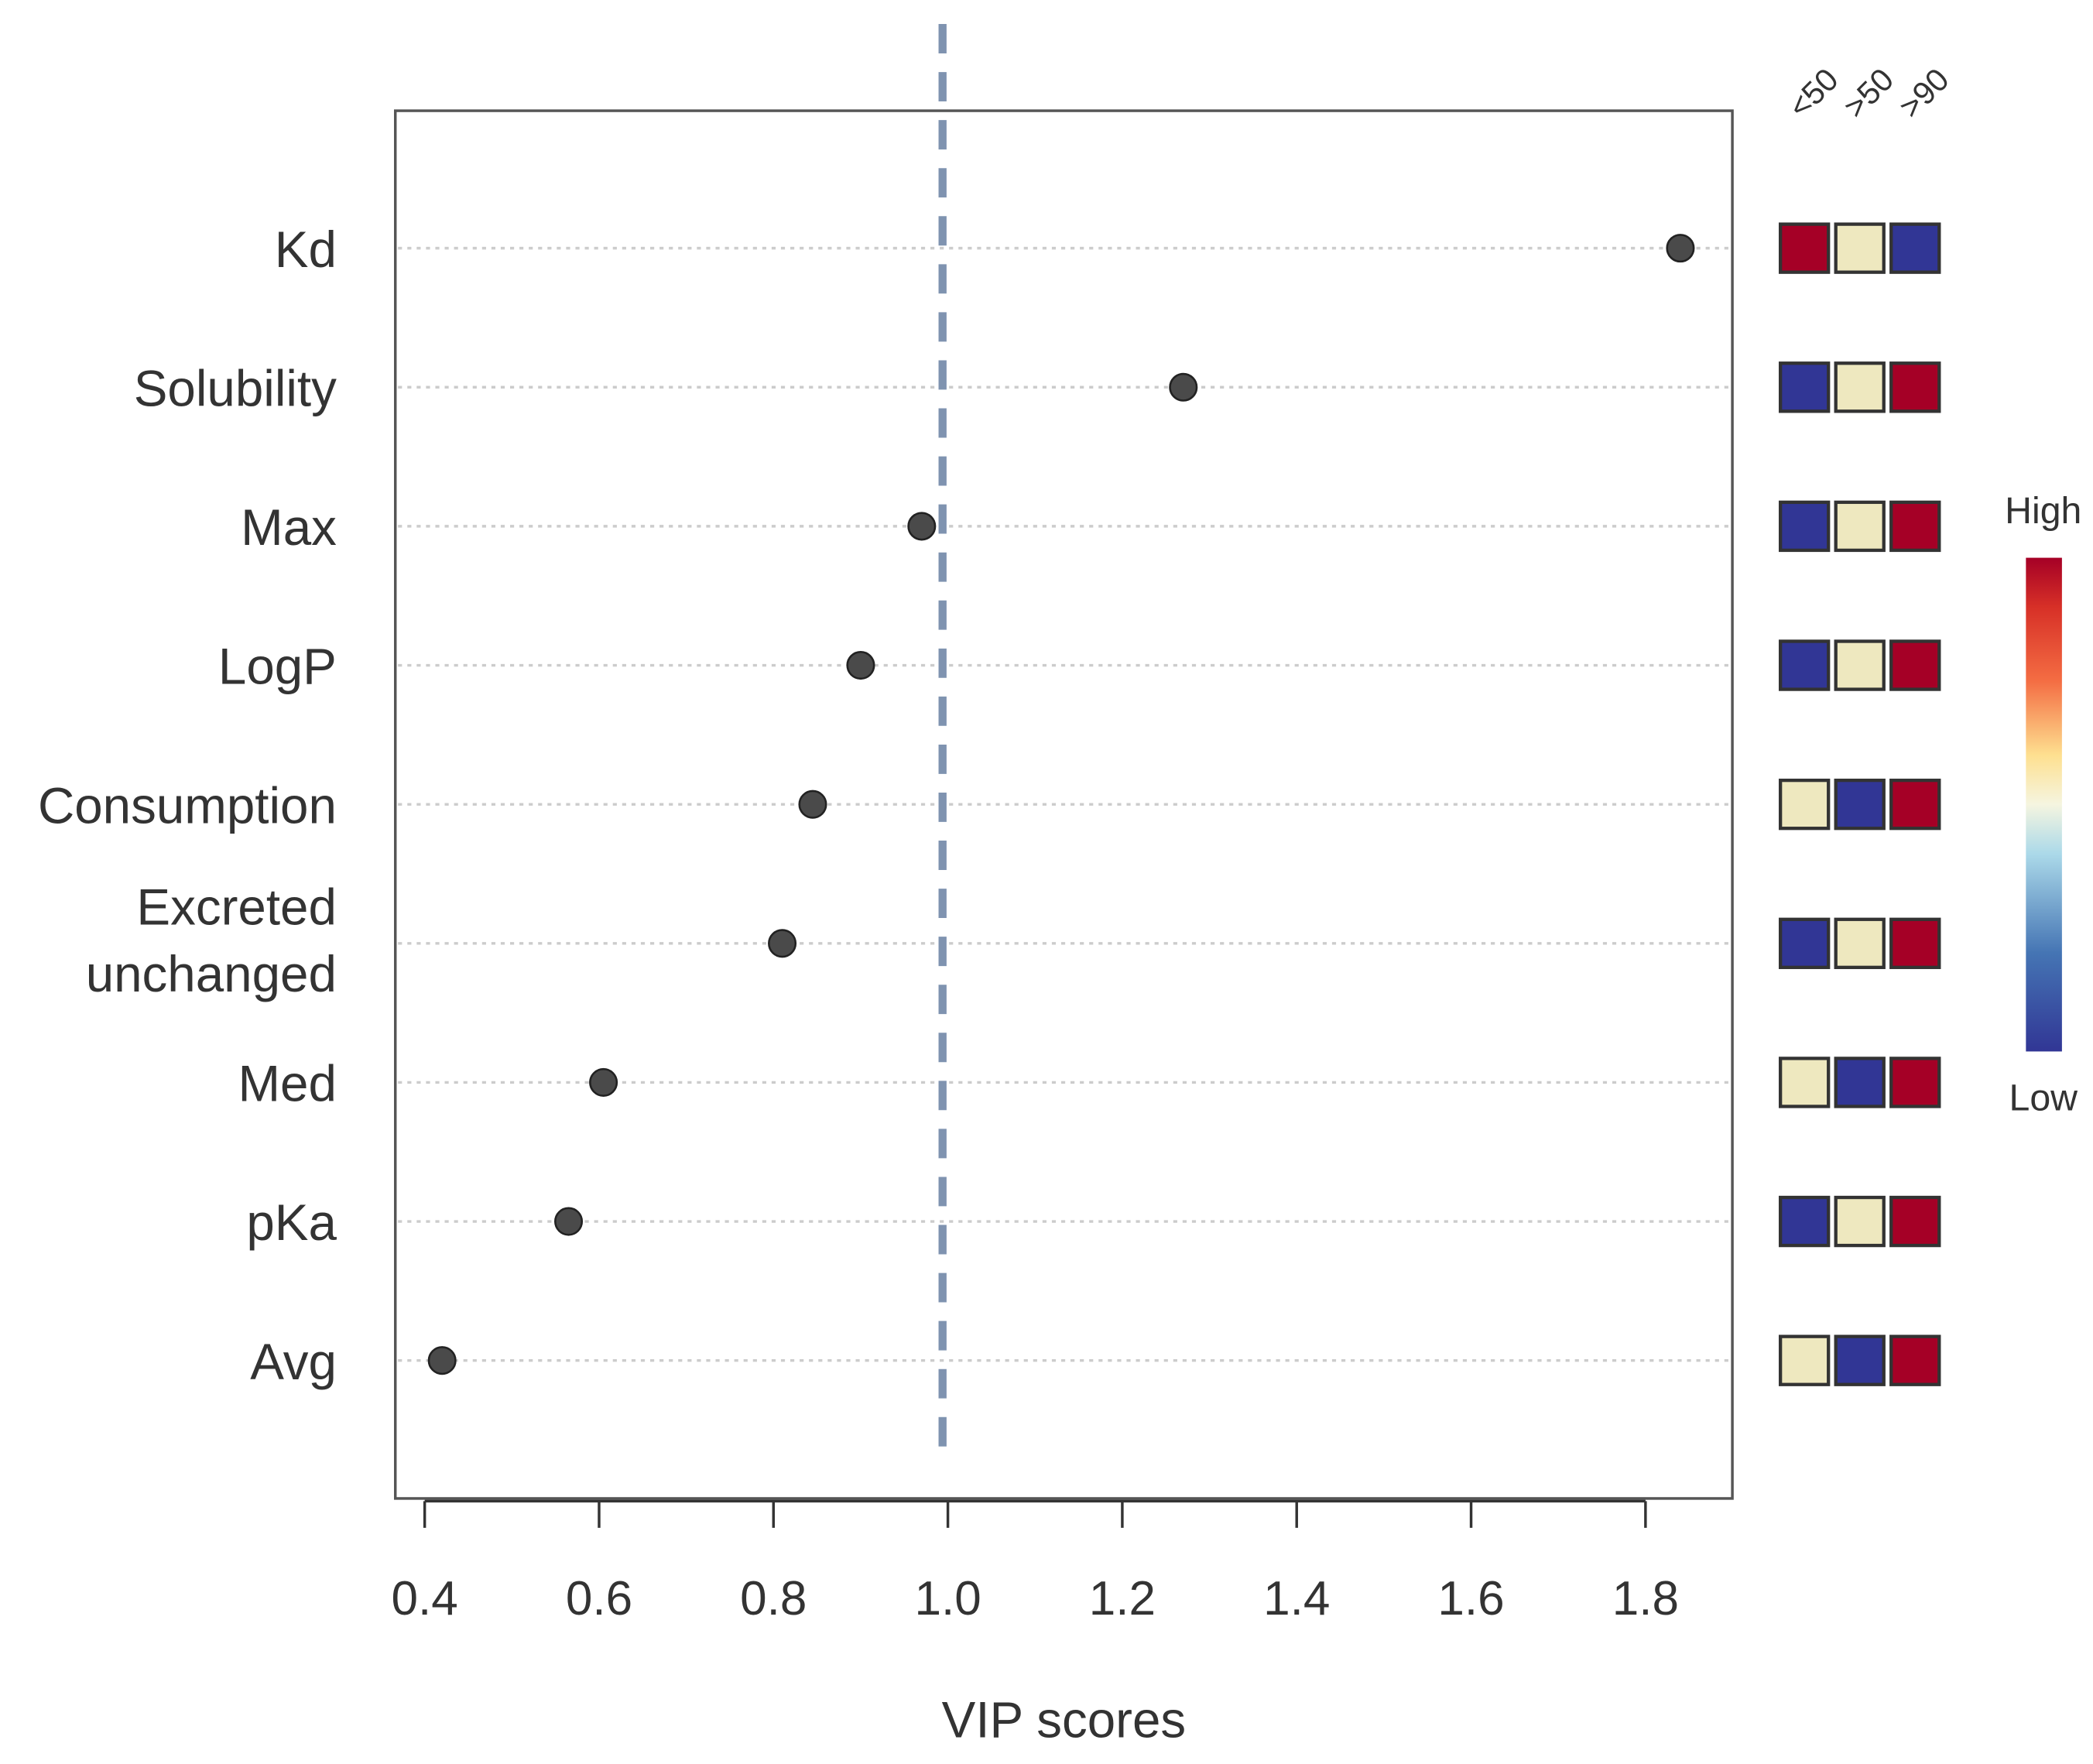  Describe the element at coordinates (947, 1598) in the screenshot. I see `x-tick-label: 1.0` at that location.